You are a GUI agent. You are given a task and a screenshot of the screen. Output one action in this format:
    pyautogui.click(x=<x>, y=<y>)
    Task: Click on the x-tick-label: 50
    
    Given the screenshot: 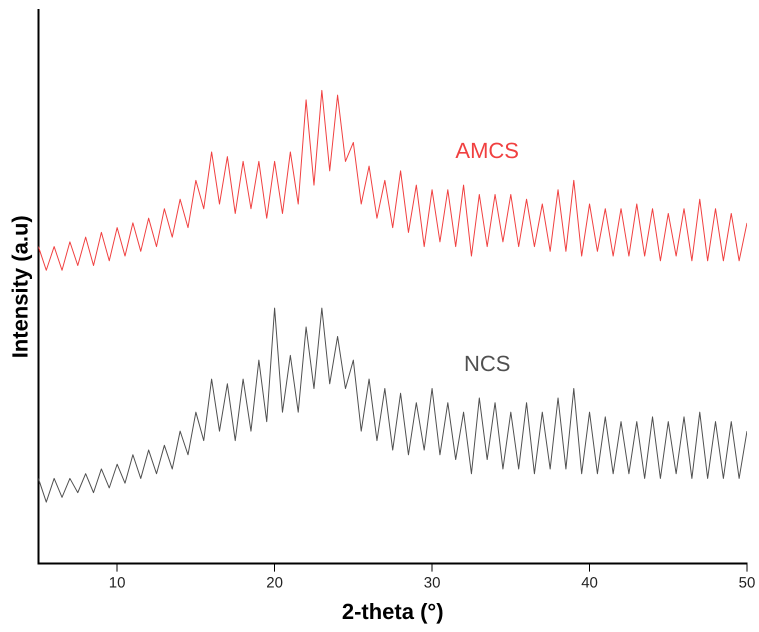 What is the action you would take?
    pyautogui.click(x=747, y=583)
    